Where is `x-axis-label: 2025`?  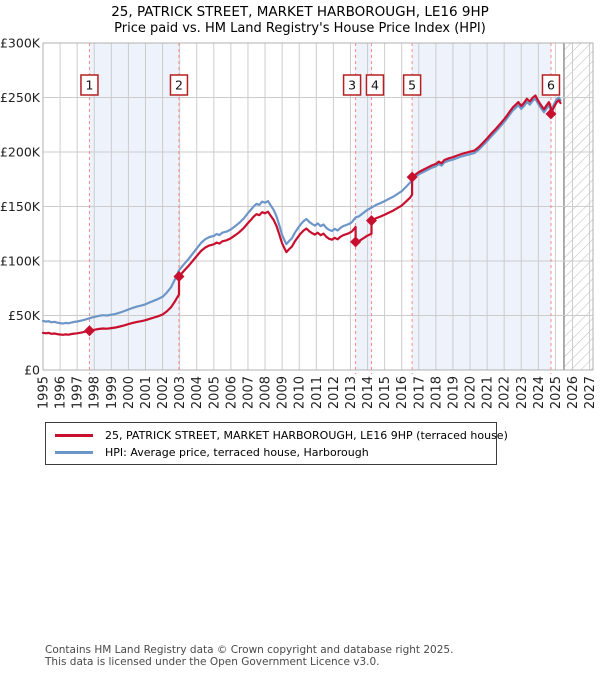 x-axis-label: 2025 is located at coordinates (556, 392).